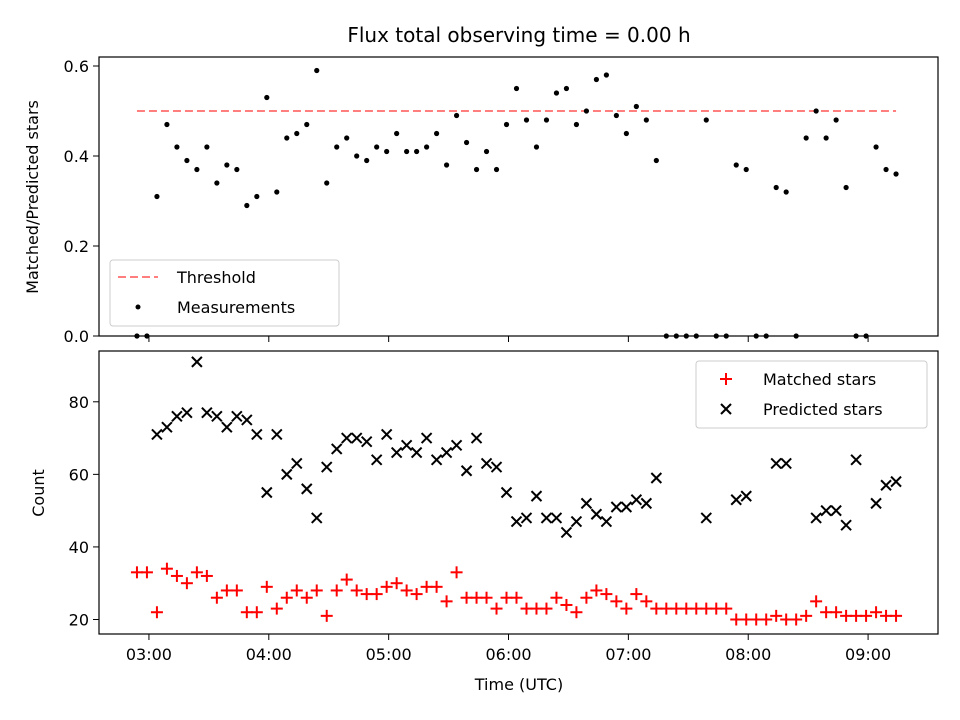 The width and height of the screenshot is (960, 720). Describe the element at coordinates (518, 684) in the screenshot. I see `x-axis-label: Time (UTC)` at that location.